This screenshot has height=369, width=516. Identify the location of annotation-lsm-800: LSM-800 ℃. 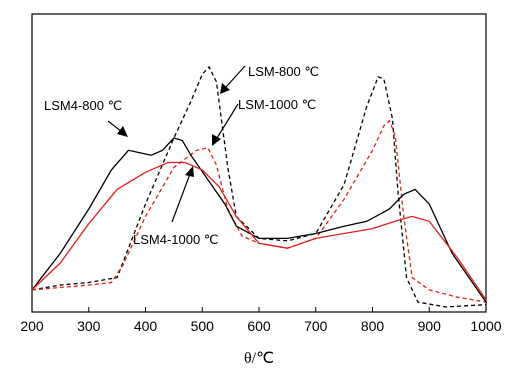
(269, 79).